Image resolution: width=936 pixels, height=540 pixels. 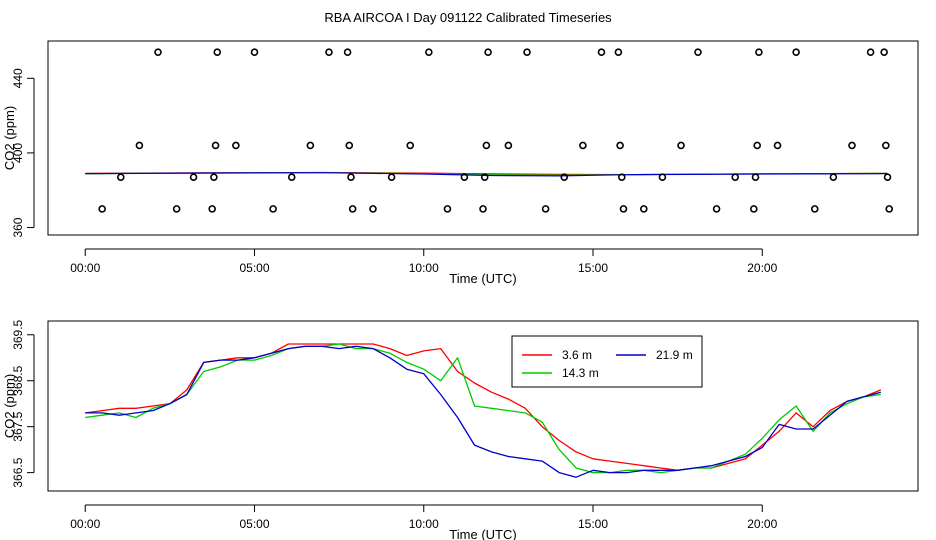 What do you see at coordinates (580, 373) in the screenshot?
I see `legend-label: 14.3 m` at bounding box center [580, 373].